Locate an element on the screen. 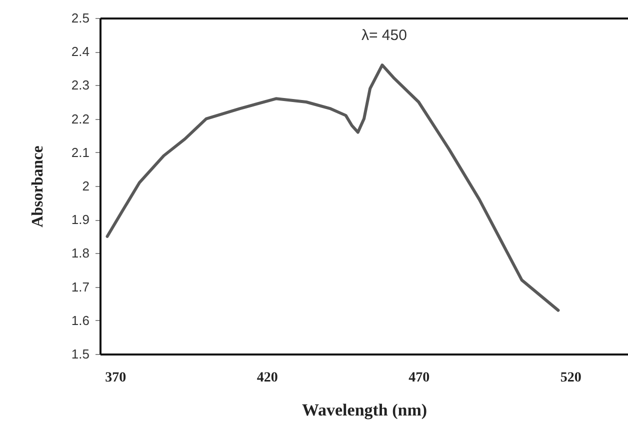 This screenshot has height=438, width=628. y-tick-label: 1.7 is located at coordinates (80, 286).